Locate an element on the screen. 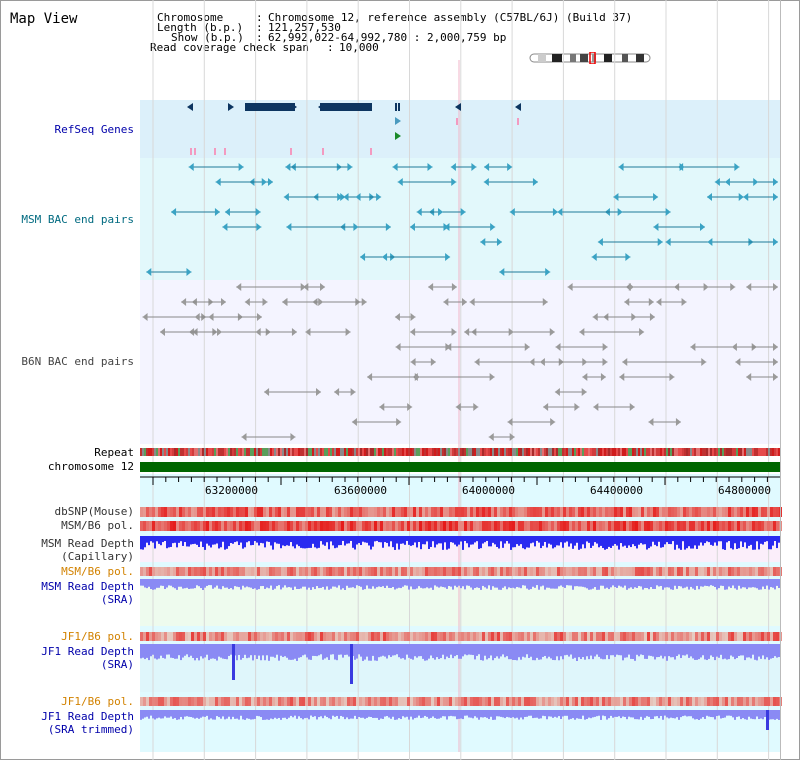 Image resolution: width=800 pixels, height=760 pixels. msm-pol-track-label: MSM/B6 pol. is located at coordinates (97, 525).